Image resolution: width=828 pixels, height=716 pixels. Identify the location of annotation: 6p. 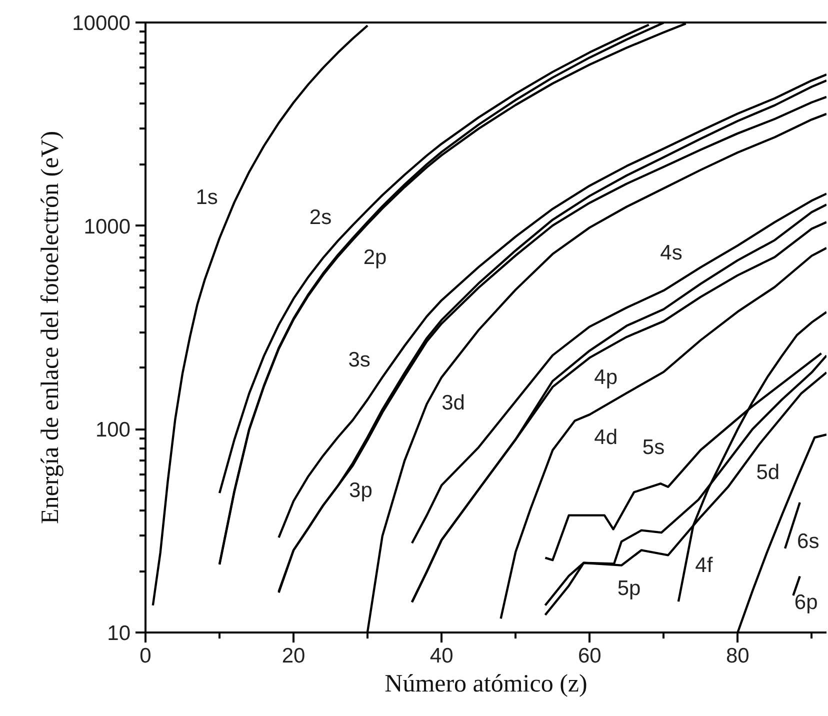
(806, 602).